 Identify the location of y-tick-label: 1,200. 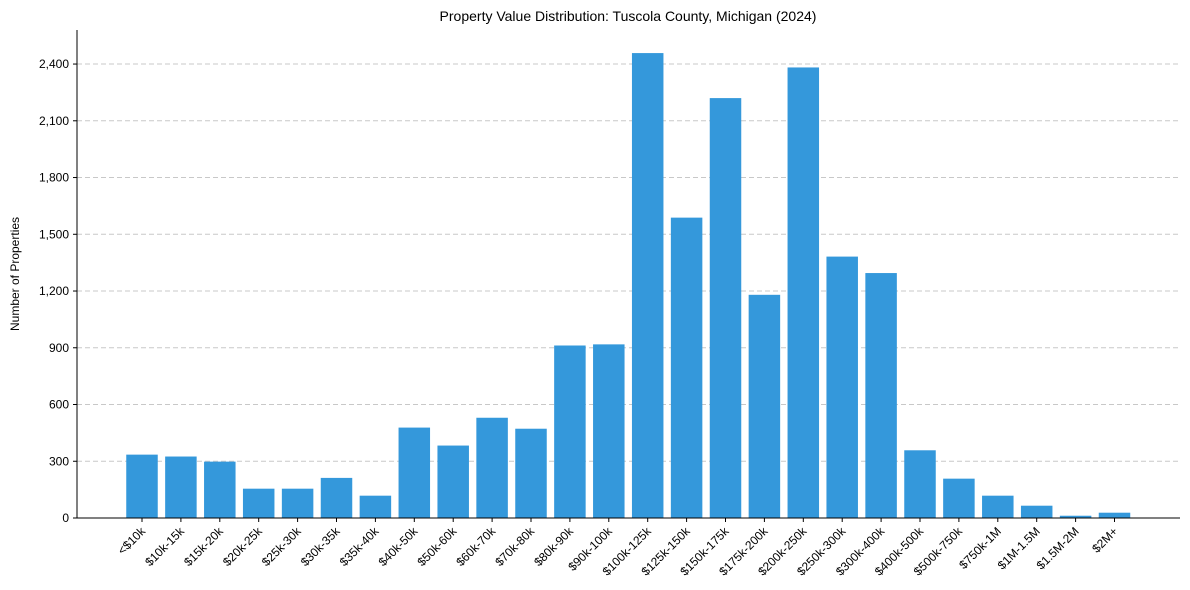
(54, 291).